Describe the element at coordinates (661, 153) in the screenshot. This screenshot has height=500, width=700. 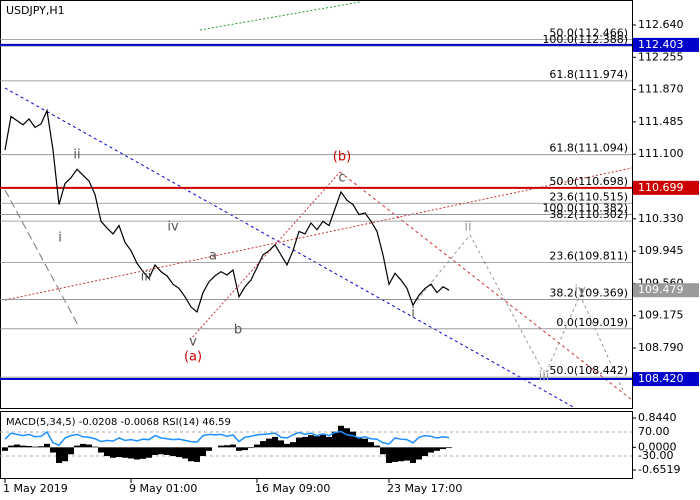
I see `y-tick-label: 111.100` at that location.